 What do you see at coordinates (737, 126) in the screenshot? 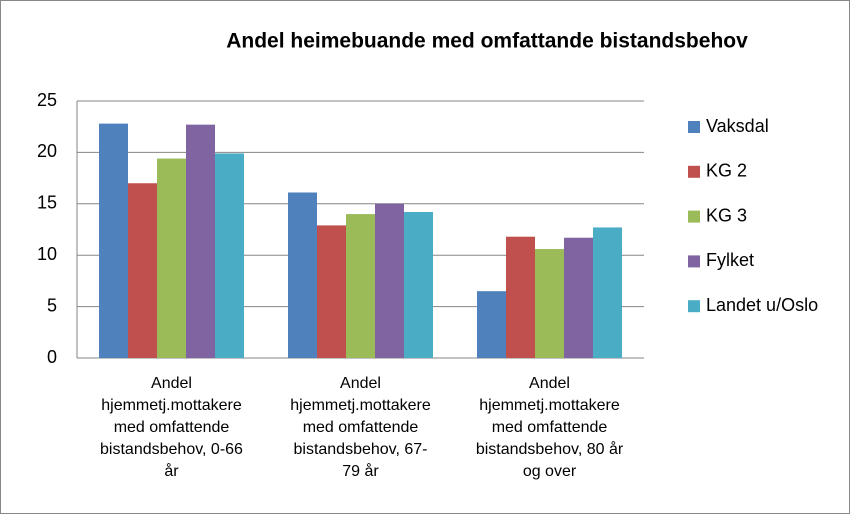
I see `legend-label: Vaksdal` at bounding box center [737, 126].